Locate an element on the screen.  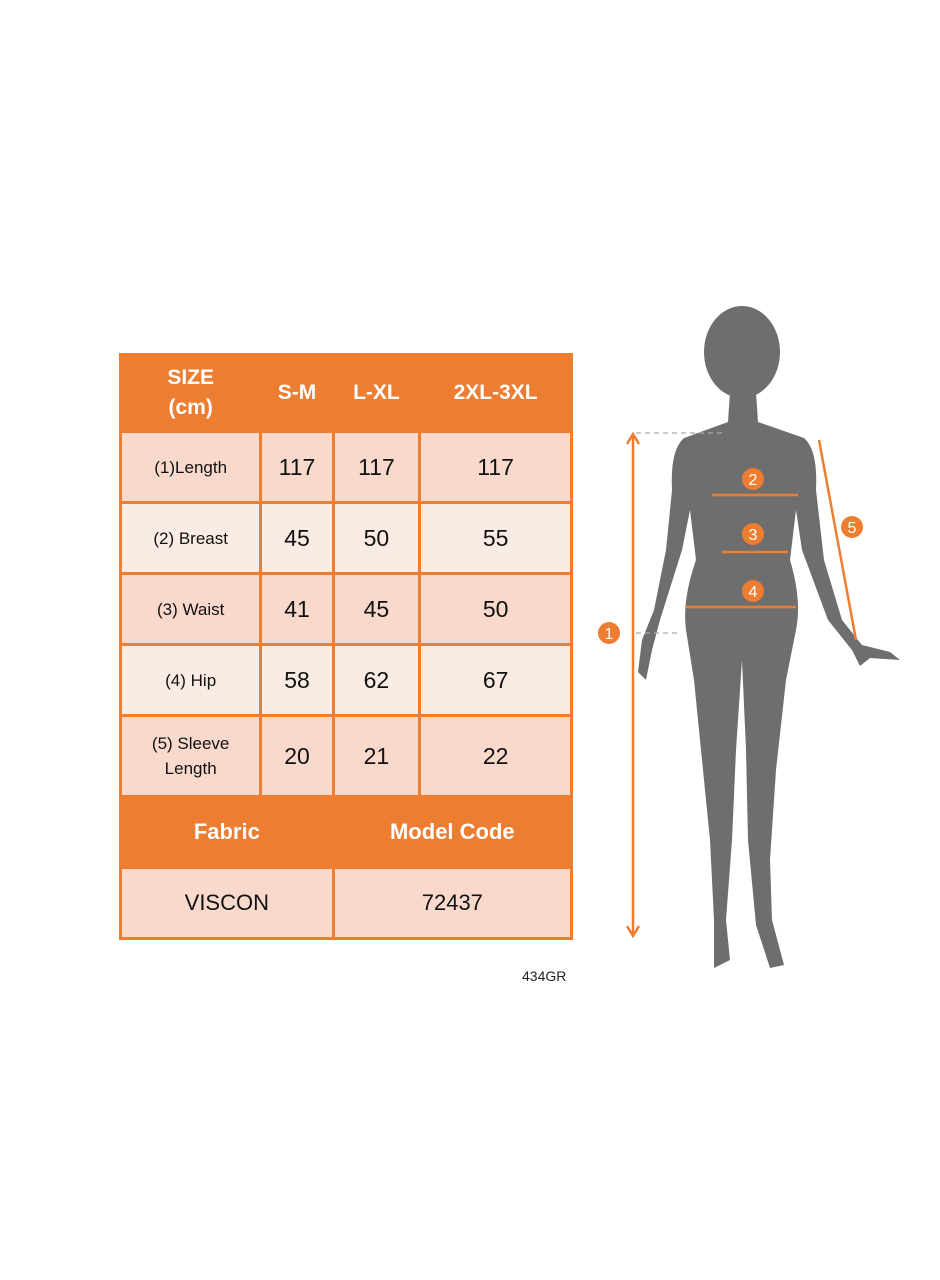
marker-4: 4 is located at coordinates (753, 592).